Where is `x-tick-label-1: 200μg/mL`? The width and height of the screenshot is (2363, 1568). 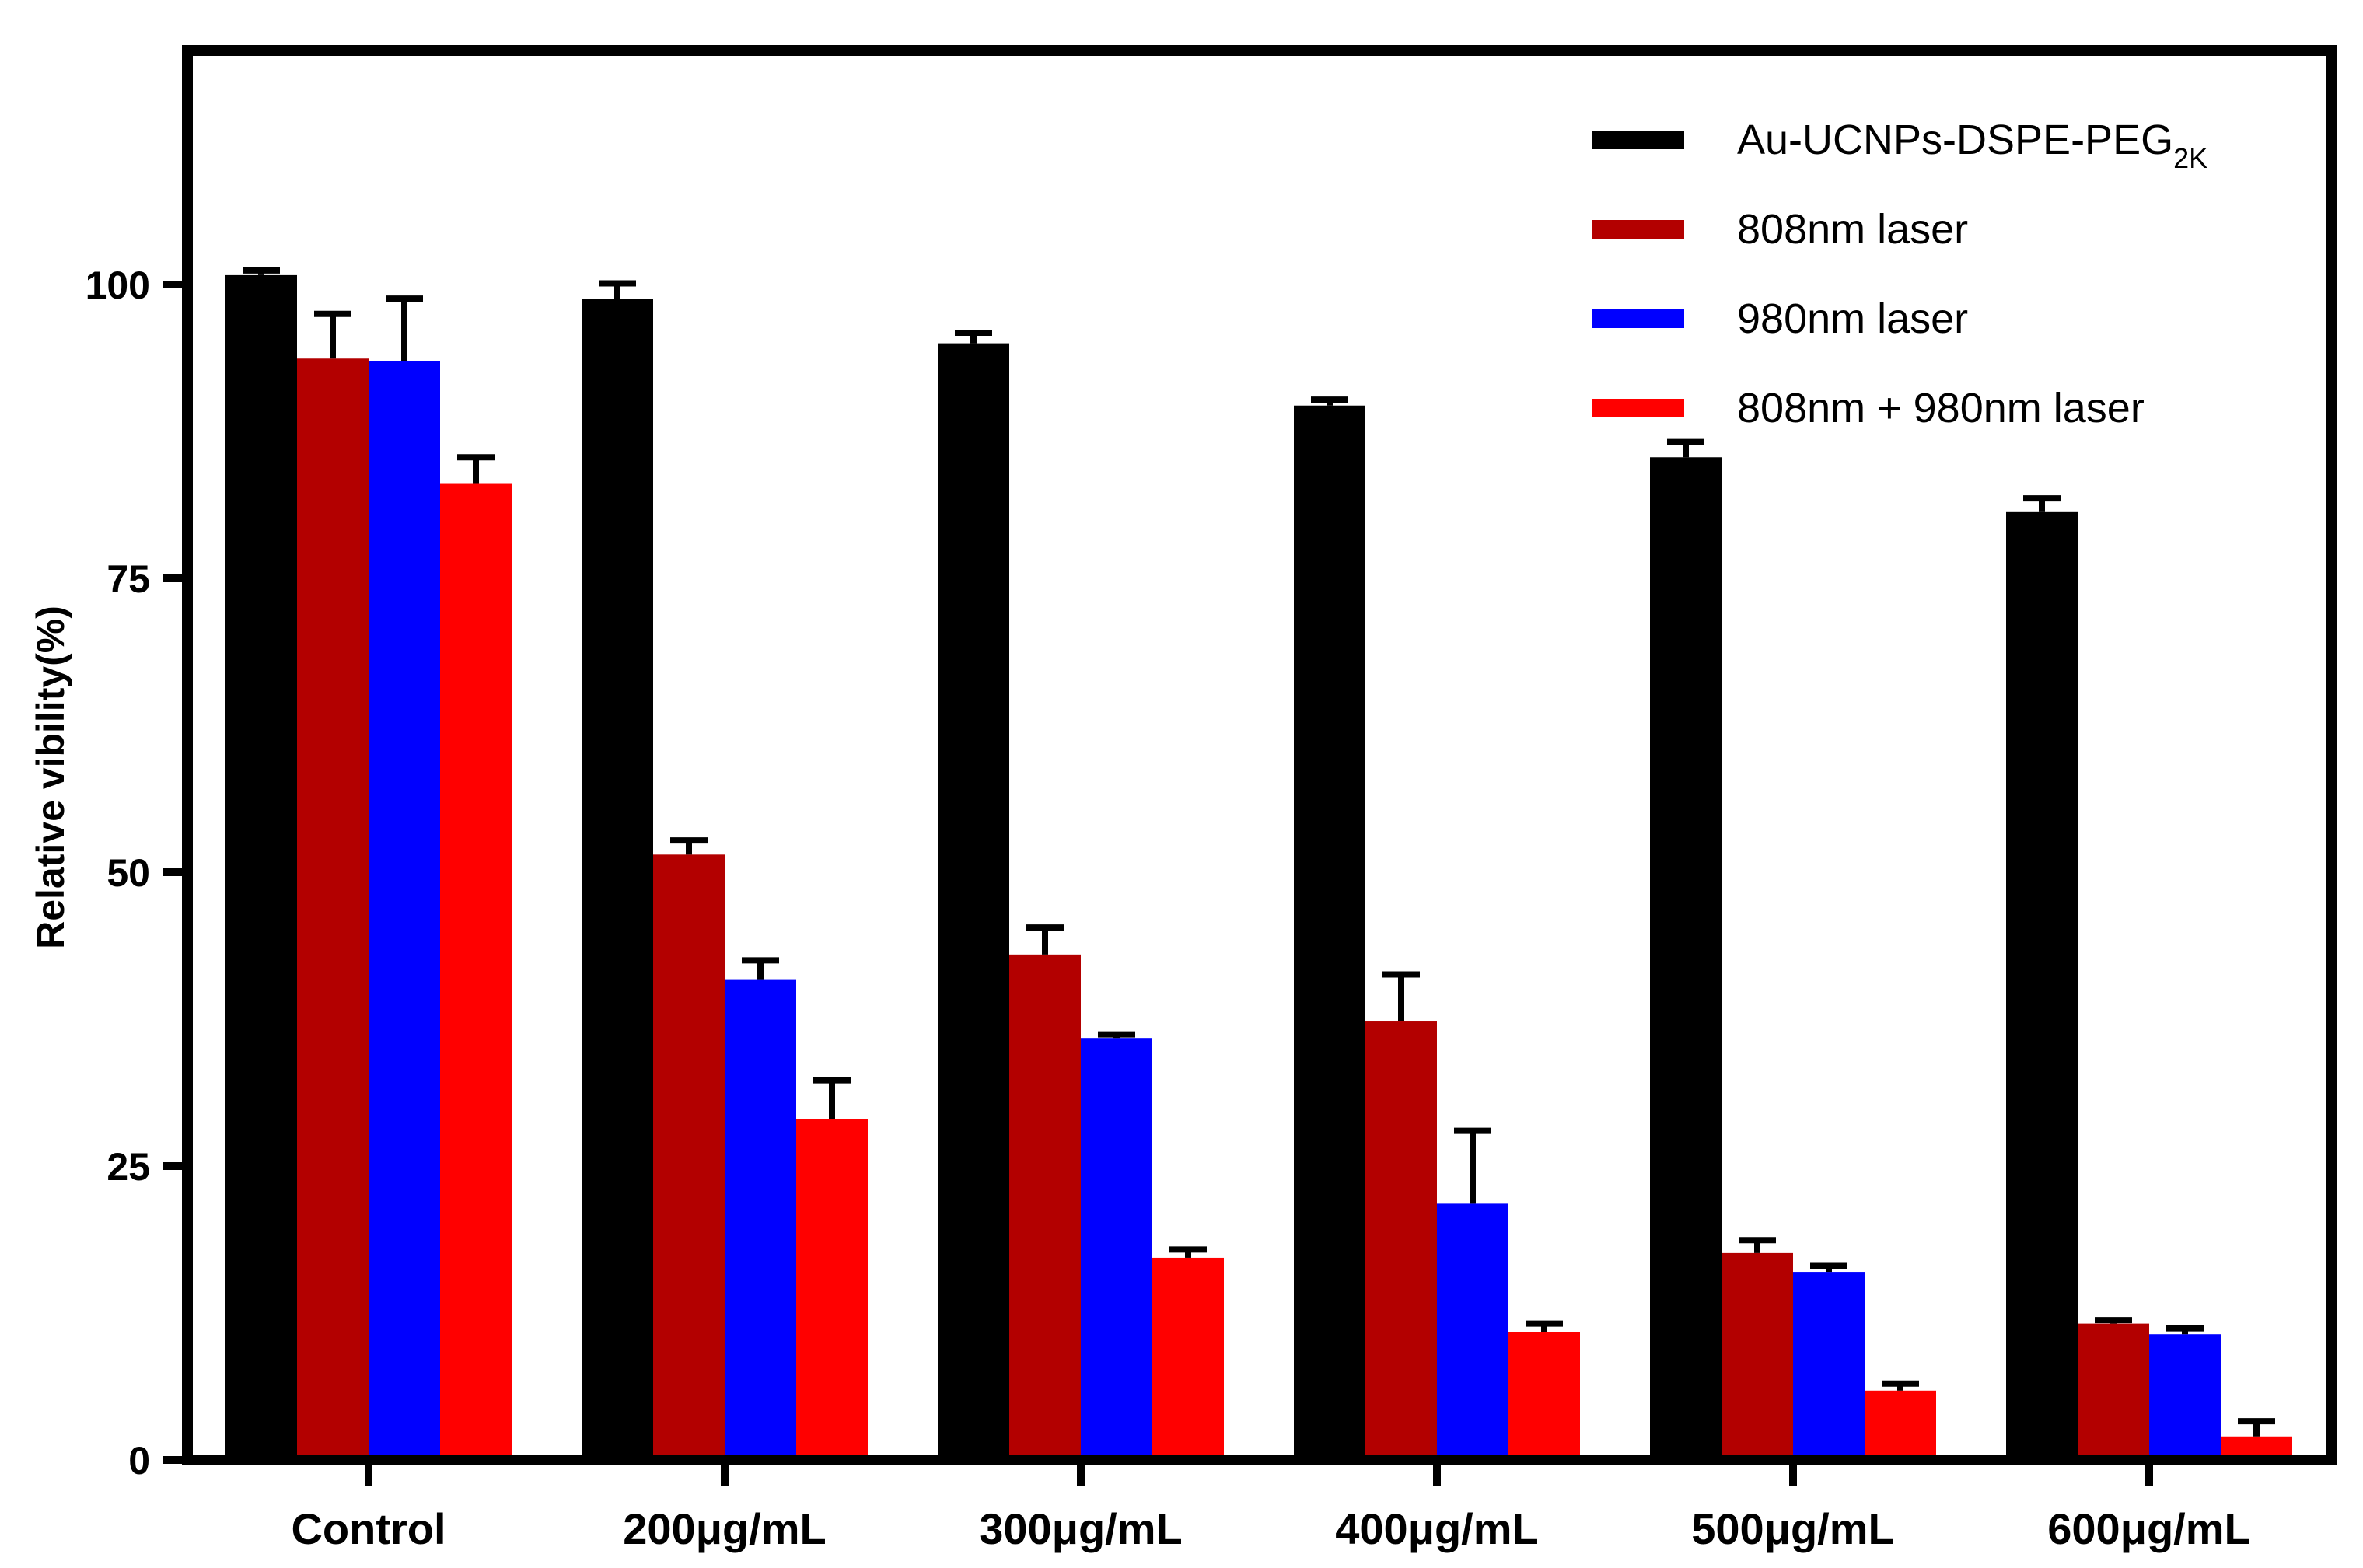 x-tick-label-1: 200μg/mL is located at coordinates (725, 1528).